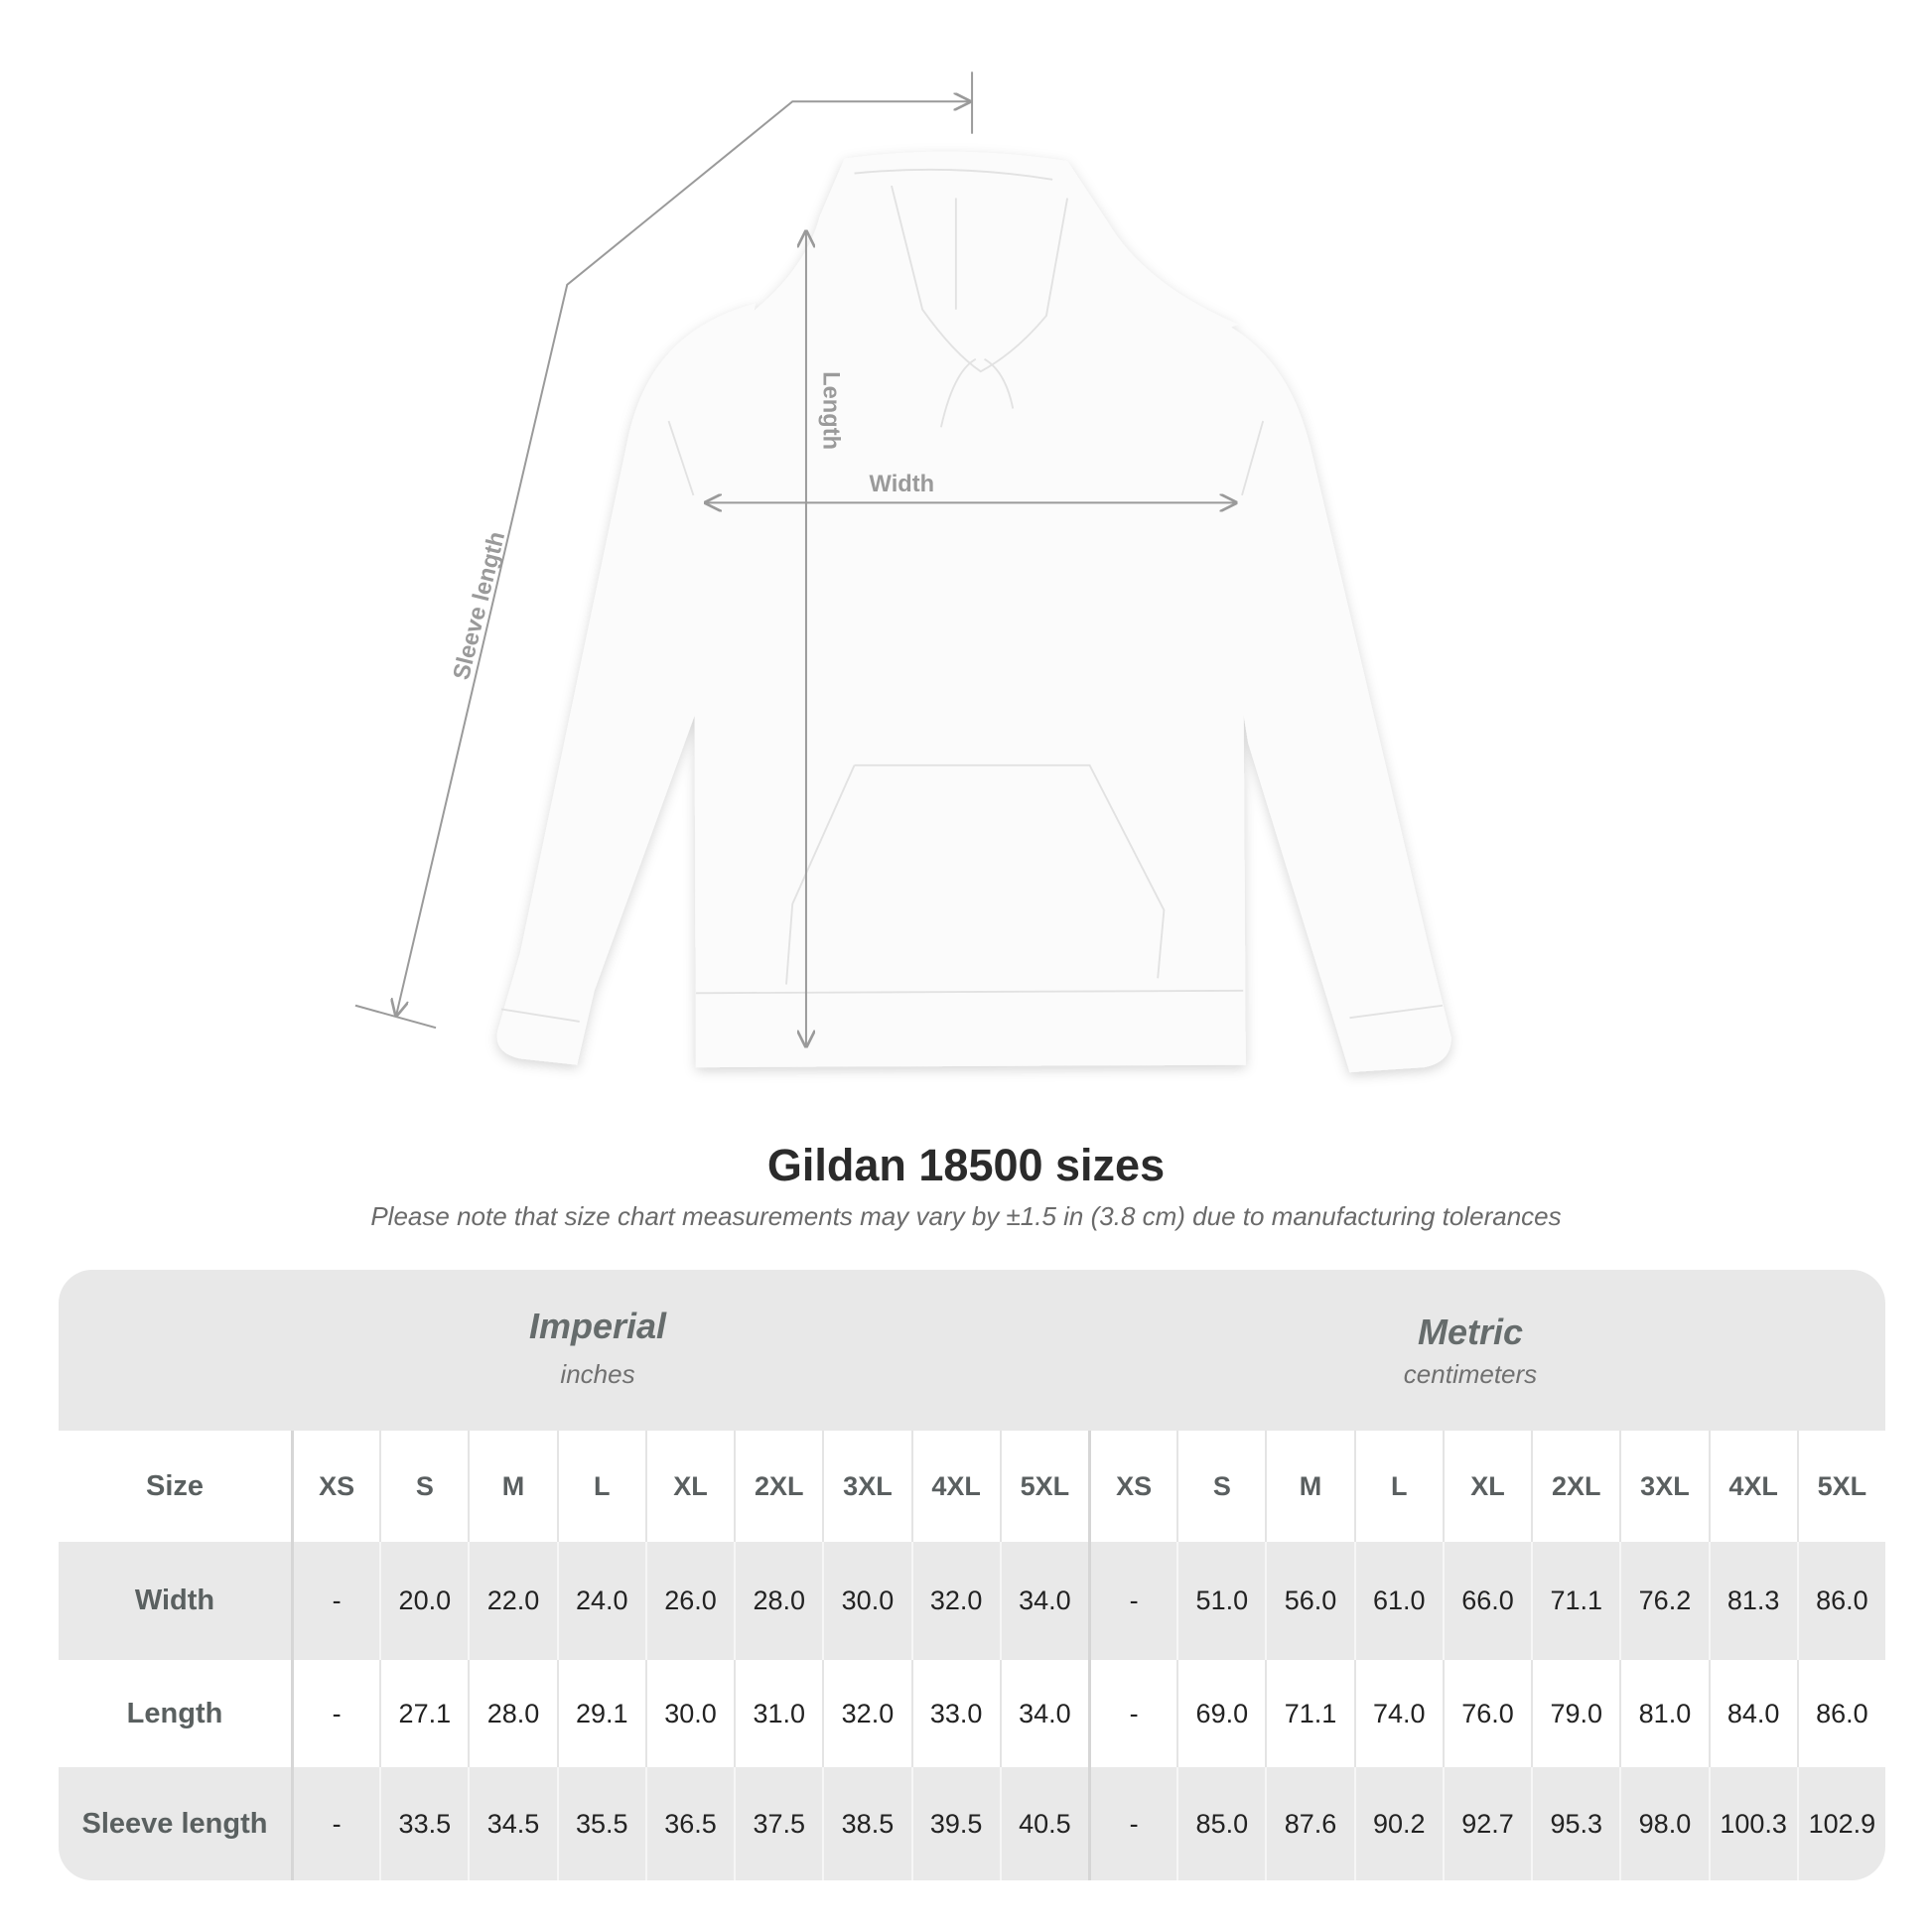  Describe the element at coordinates (597, 1326) in the screenshot. I see `imperial-title: Imperial` at that location.